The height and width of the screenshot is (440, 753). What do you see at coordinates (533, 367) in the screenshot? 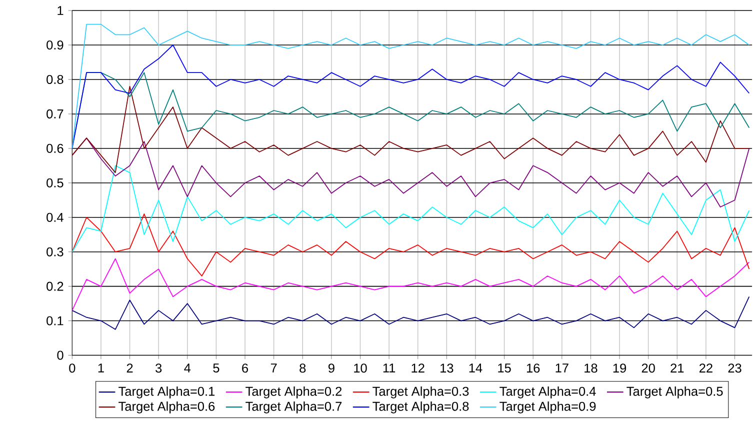
I see `x-tick-label: 16` at bounding box center [533, 367].